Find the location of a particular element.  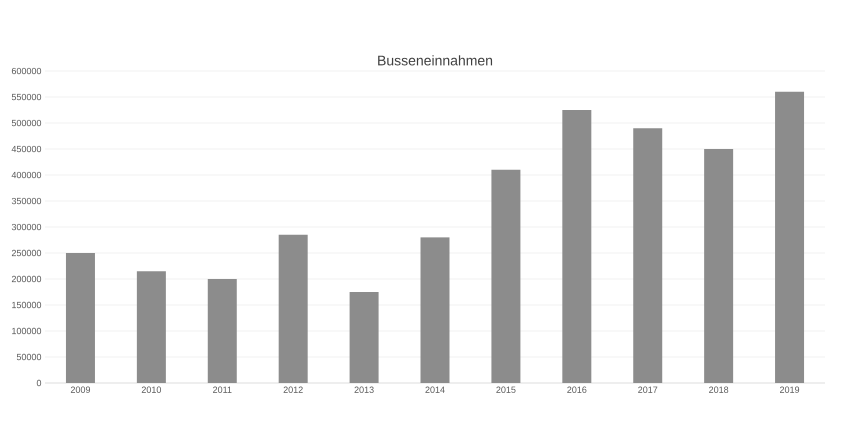

chart-title: Busseneinnahmen is located at coordinates (435, 60).